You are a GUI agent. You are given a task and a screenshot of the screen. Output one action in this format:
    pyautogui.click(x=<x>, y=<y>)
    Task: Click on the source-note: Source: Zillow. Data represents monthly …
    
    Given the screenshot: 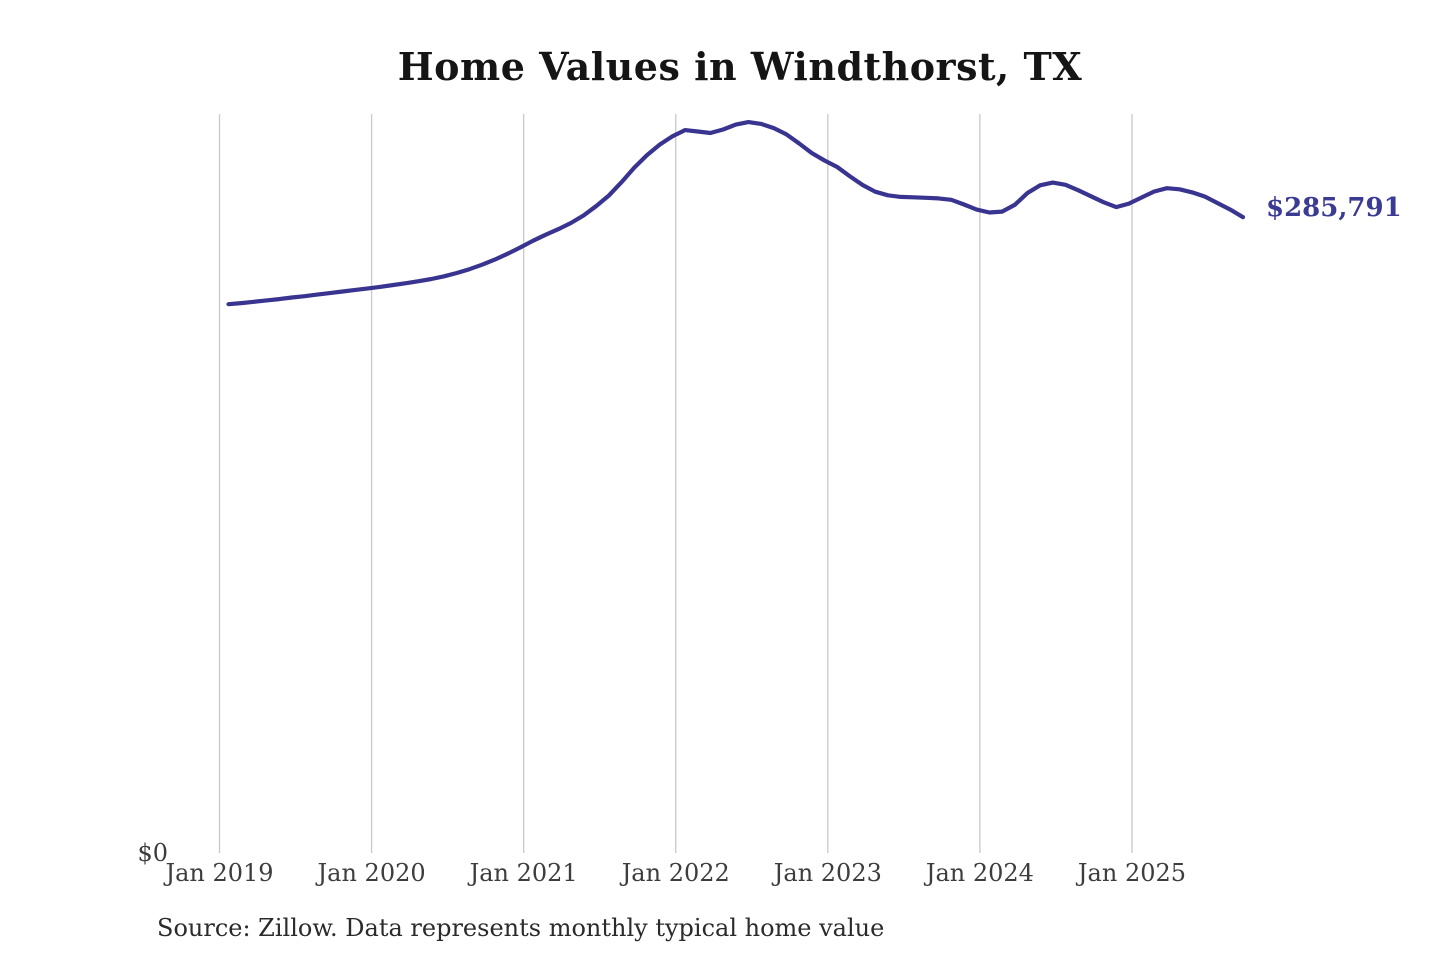 What is the action you would take?
    pyautogui.click(x=521, y=928)
    